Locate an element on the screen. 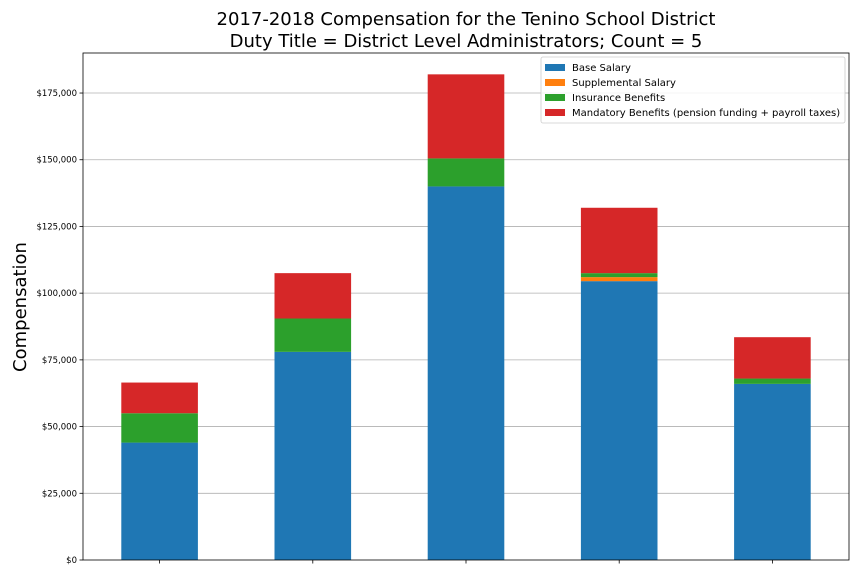 Image resolution: width=864 pixels, height=576 pixels. legend-label: Insurance Benefits is located at coordinates (618, 98).